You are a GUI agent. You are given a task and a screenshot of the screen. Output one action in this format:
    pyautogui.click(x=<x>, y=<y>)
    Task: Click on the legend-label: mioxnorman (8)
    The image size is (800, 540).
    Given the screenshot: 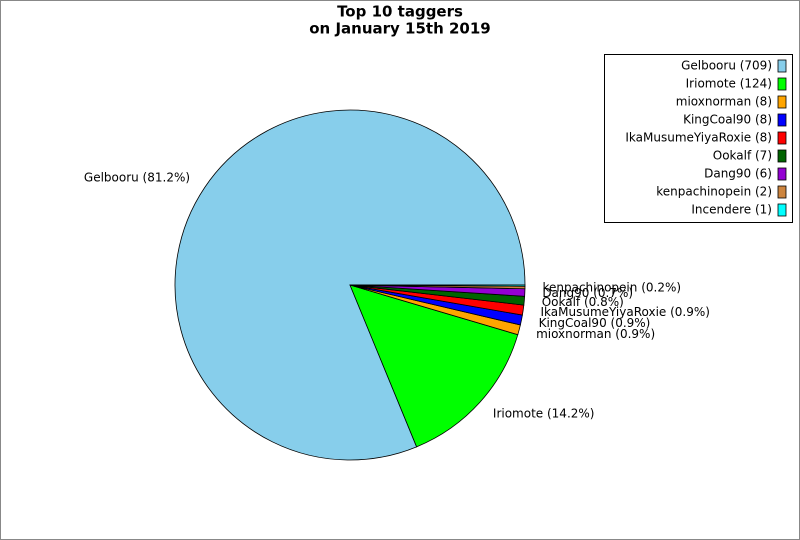 What is the action you would take?
    pyautogui.click(x=724, y=102)
    